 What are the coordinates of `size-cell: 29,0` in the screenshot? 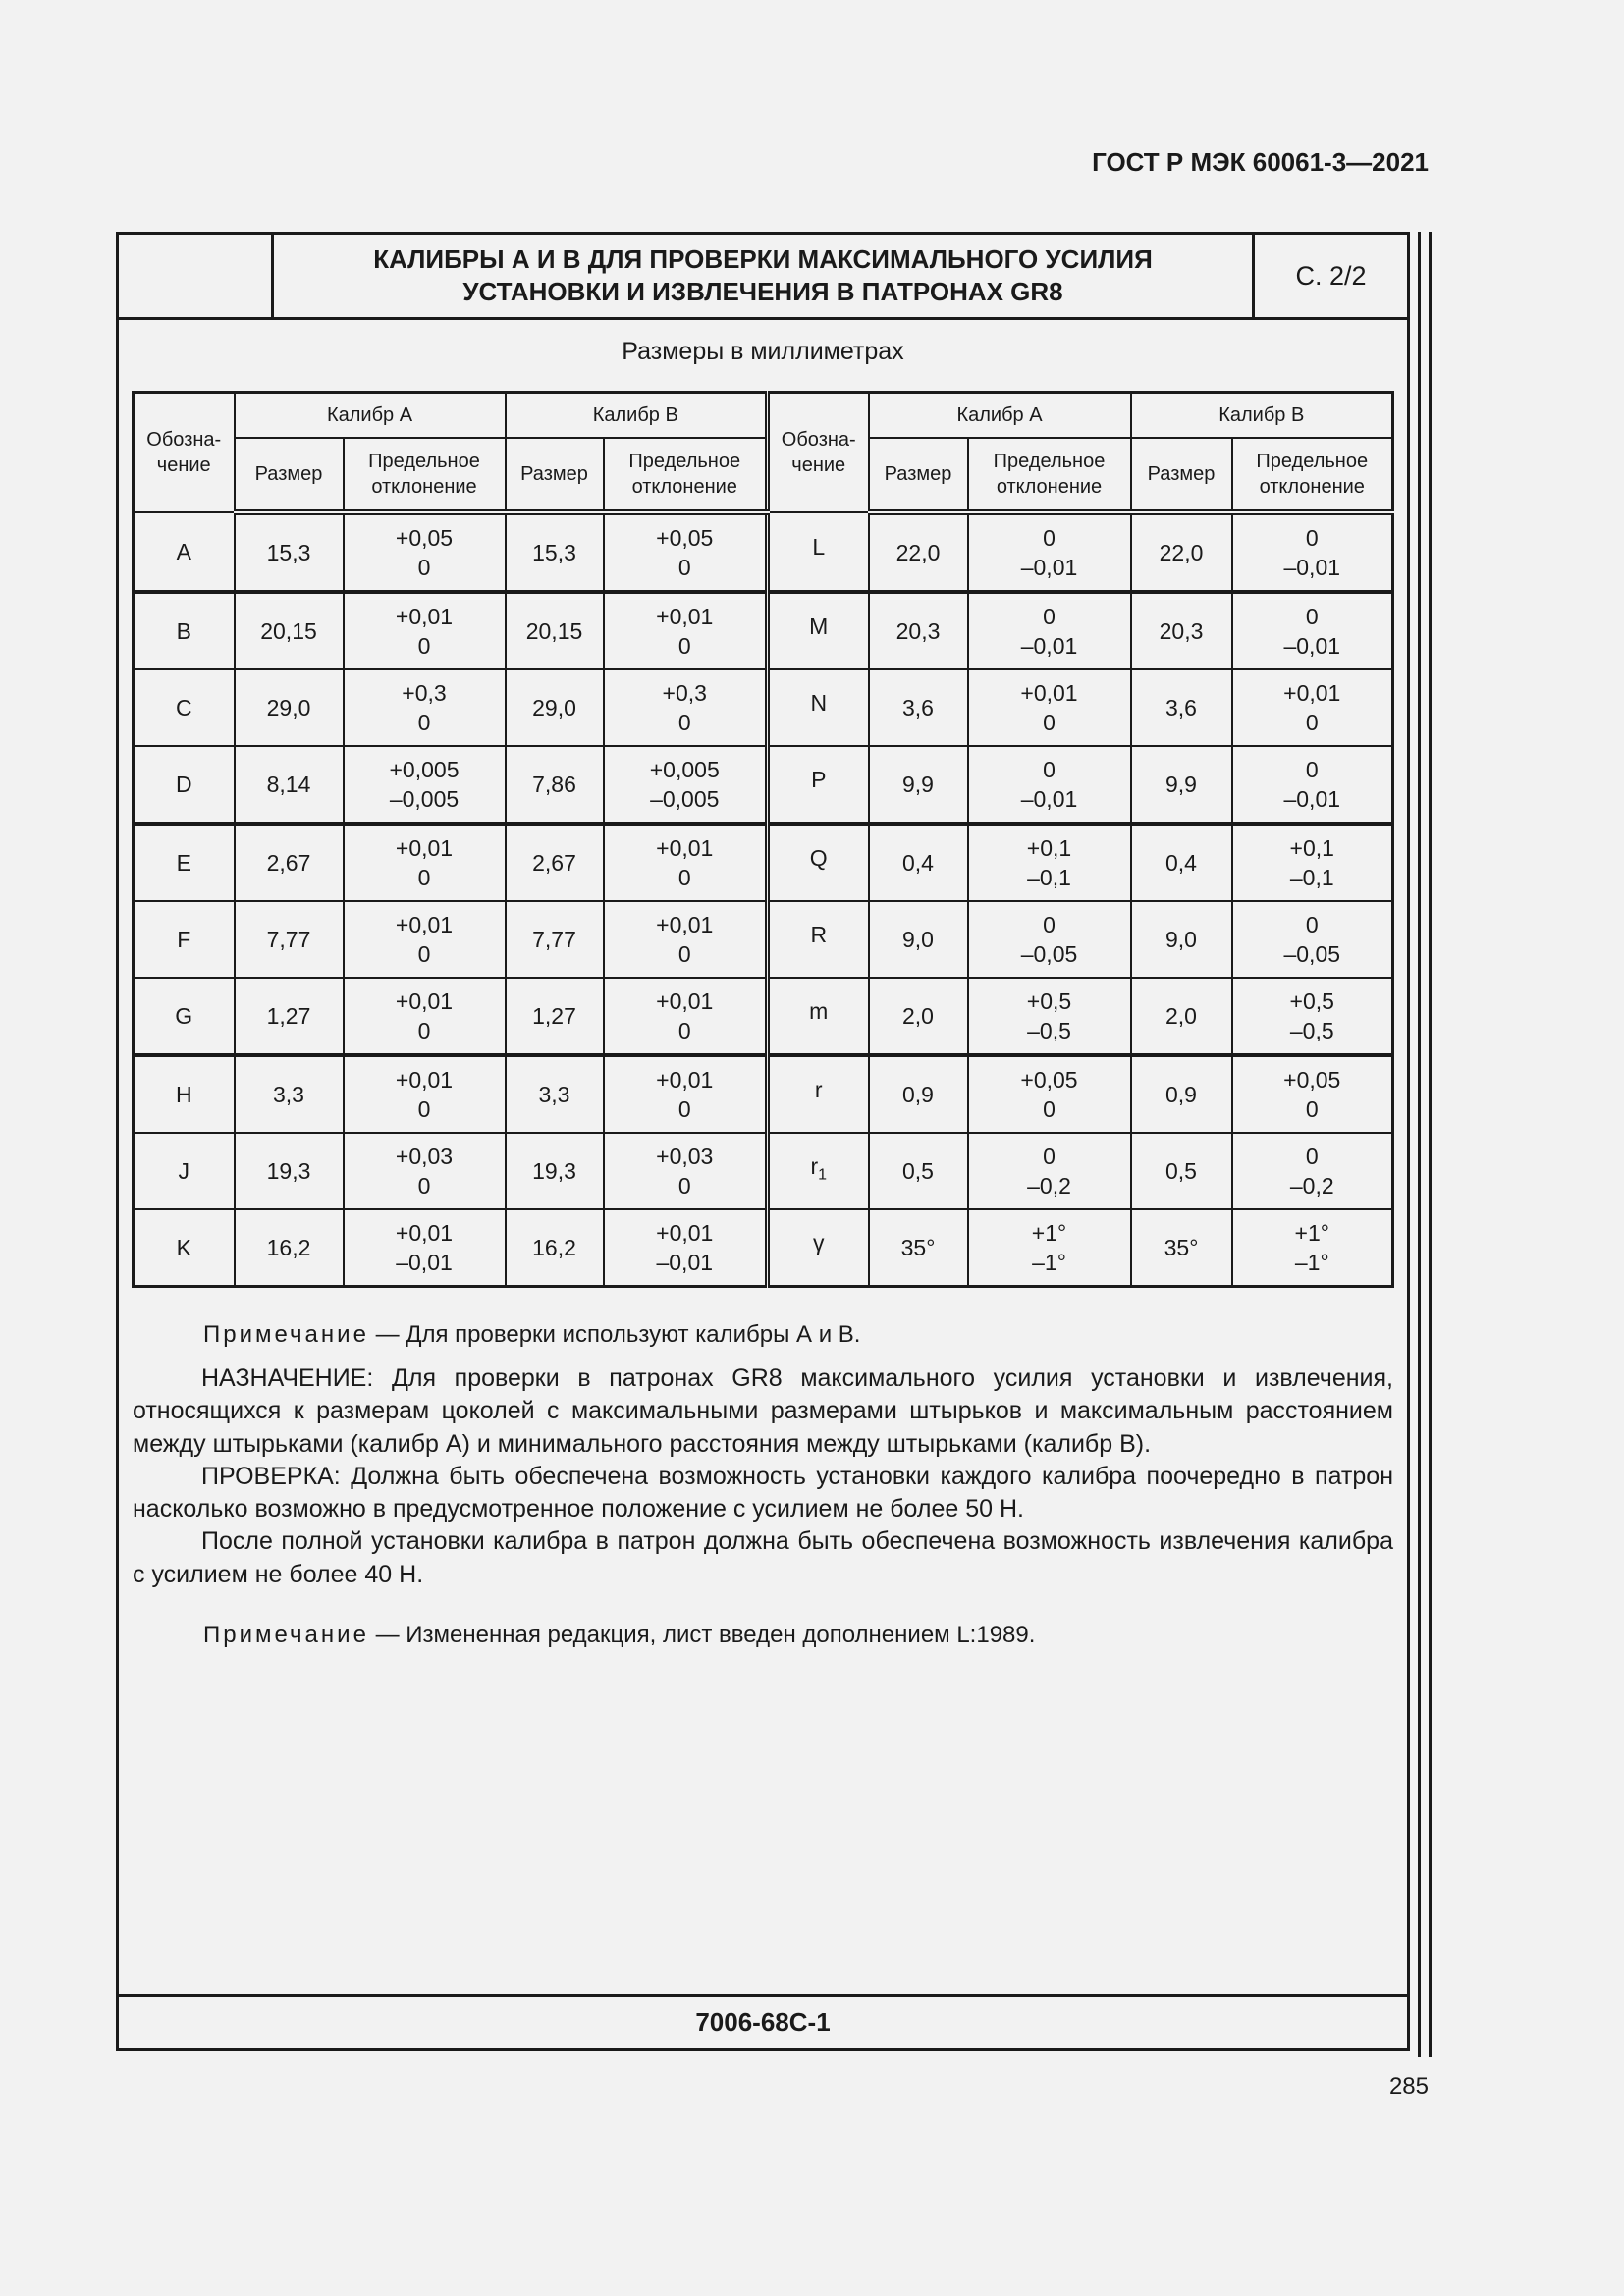 It's located at (289, 708).